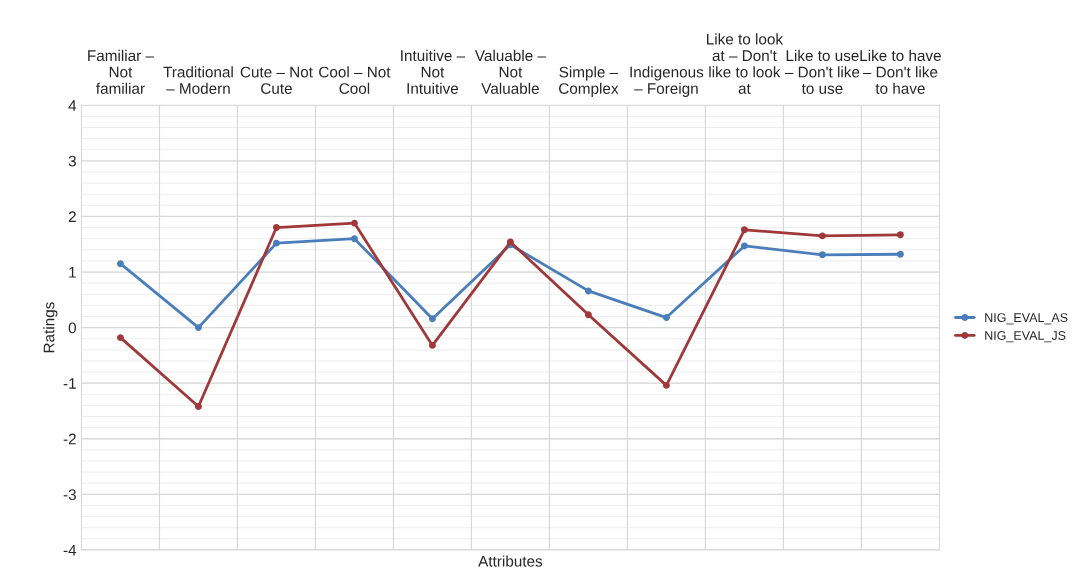  Describe the element at coordinates (510, 561) in the screenshot. I see `x-axis-title: Attributes` at that location.